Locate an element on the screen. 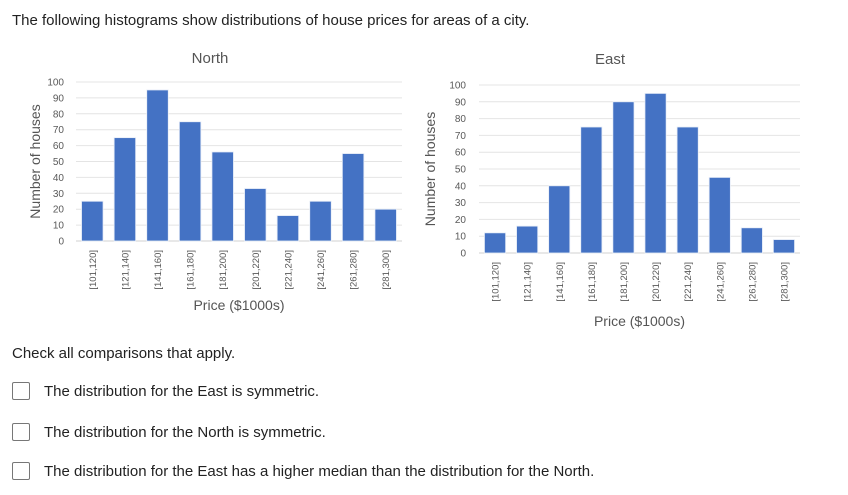 The width and height of the screenshot is (848, 495). chart-title: North is located at coordinates (210, 58).